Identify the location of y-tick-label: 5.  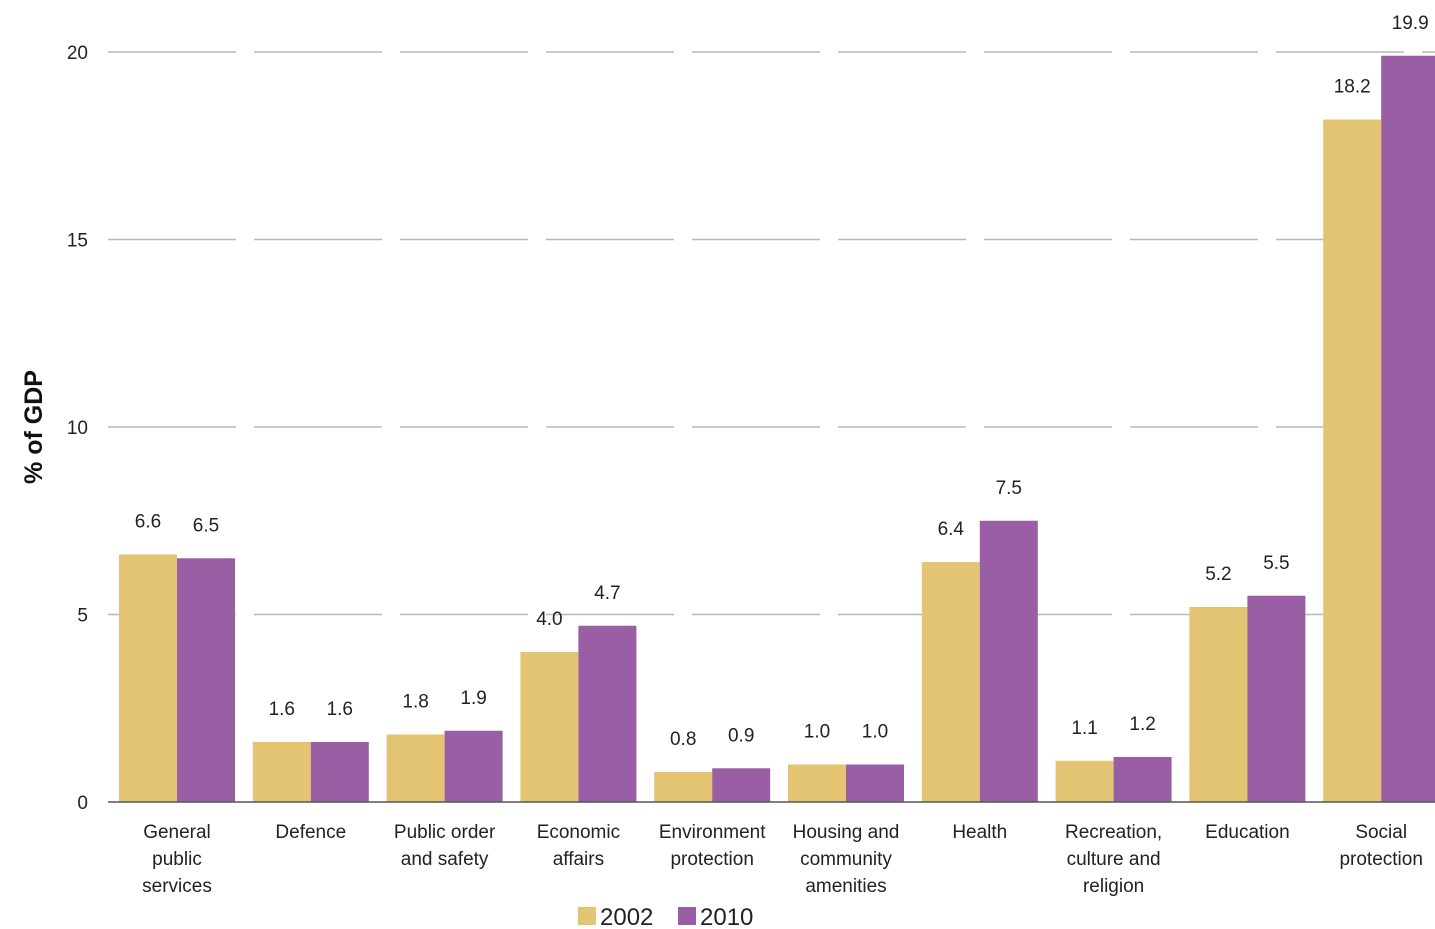
(82, 616).